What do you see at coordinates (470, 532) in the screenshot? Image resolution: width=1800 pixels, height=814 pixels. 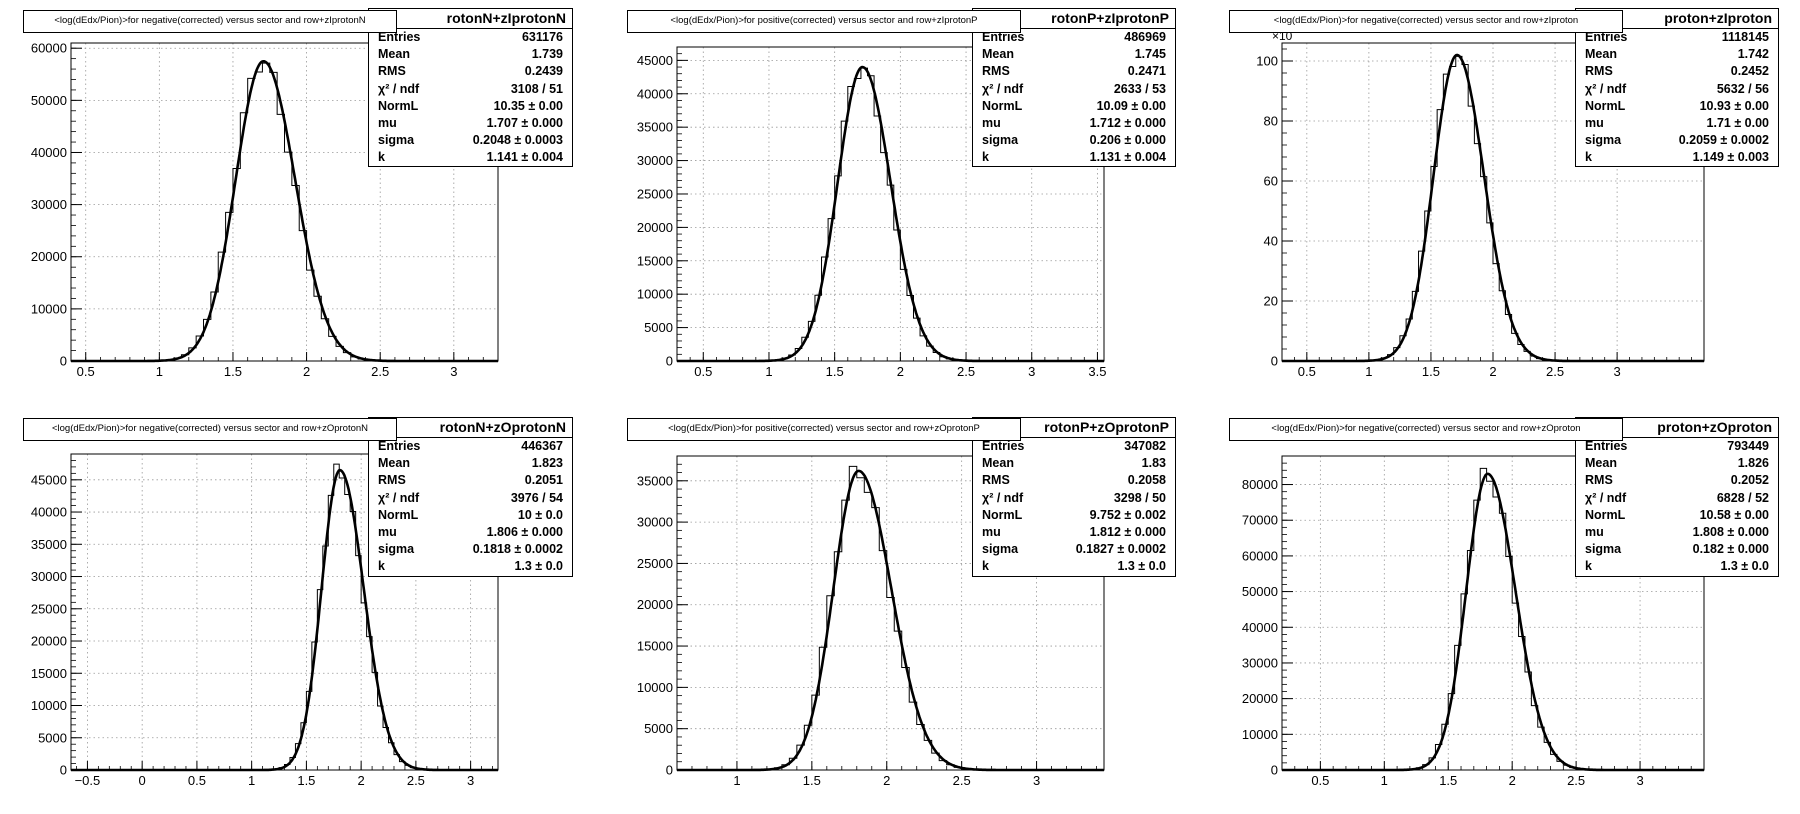 I see `stats-row: mu 1.806 ± 0.000` at bounding box center [470, 532].